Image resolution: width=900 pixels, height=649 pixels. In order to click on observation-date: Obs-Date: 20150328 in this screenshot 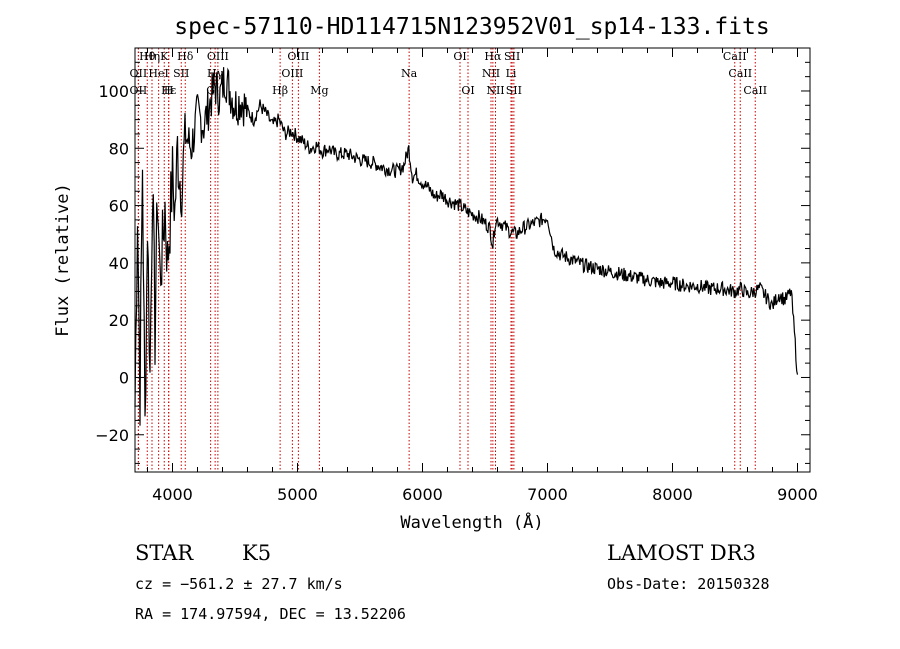, I will do `click(688, 584)`.